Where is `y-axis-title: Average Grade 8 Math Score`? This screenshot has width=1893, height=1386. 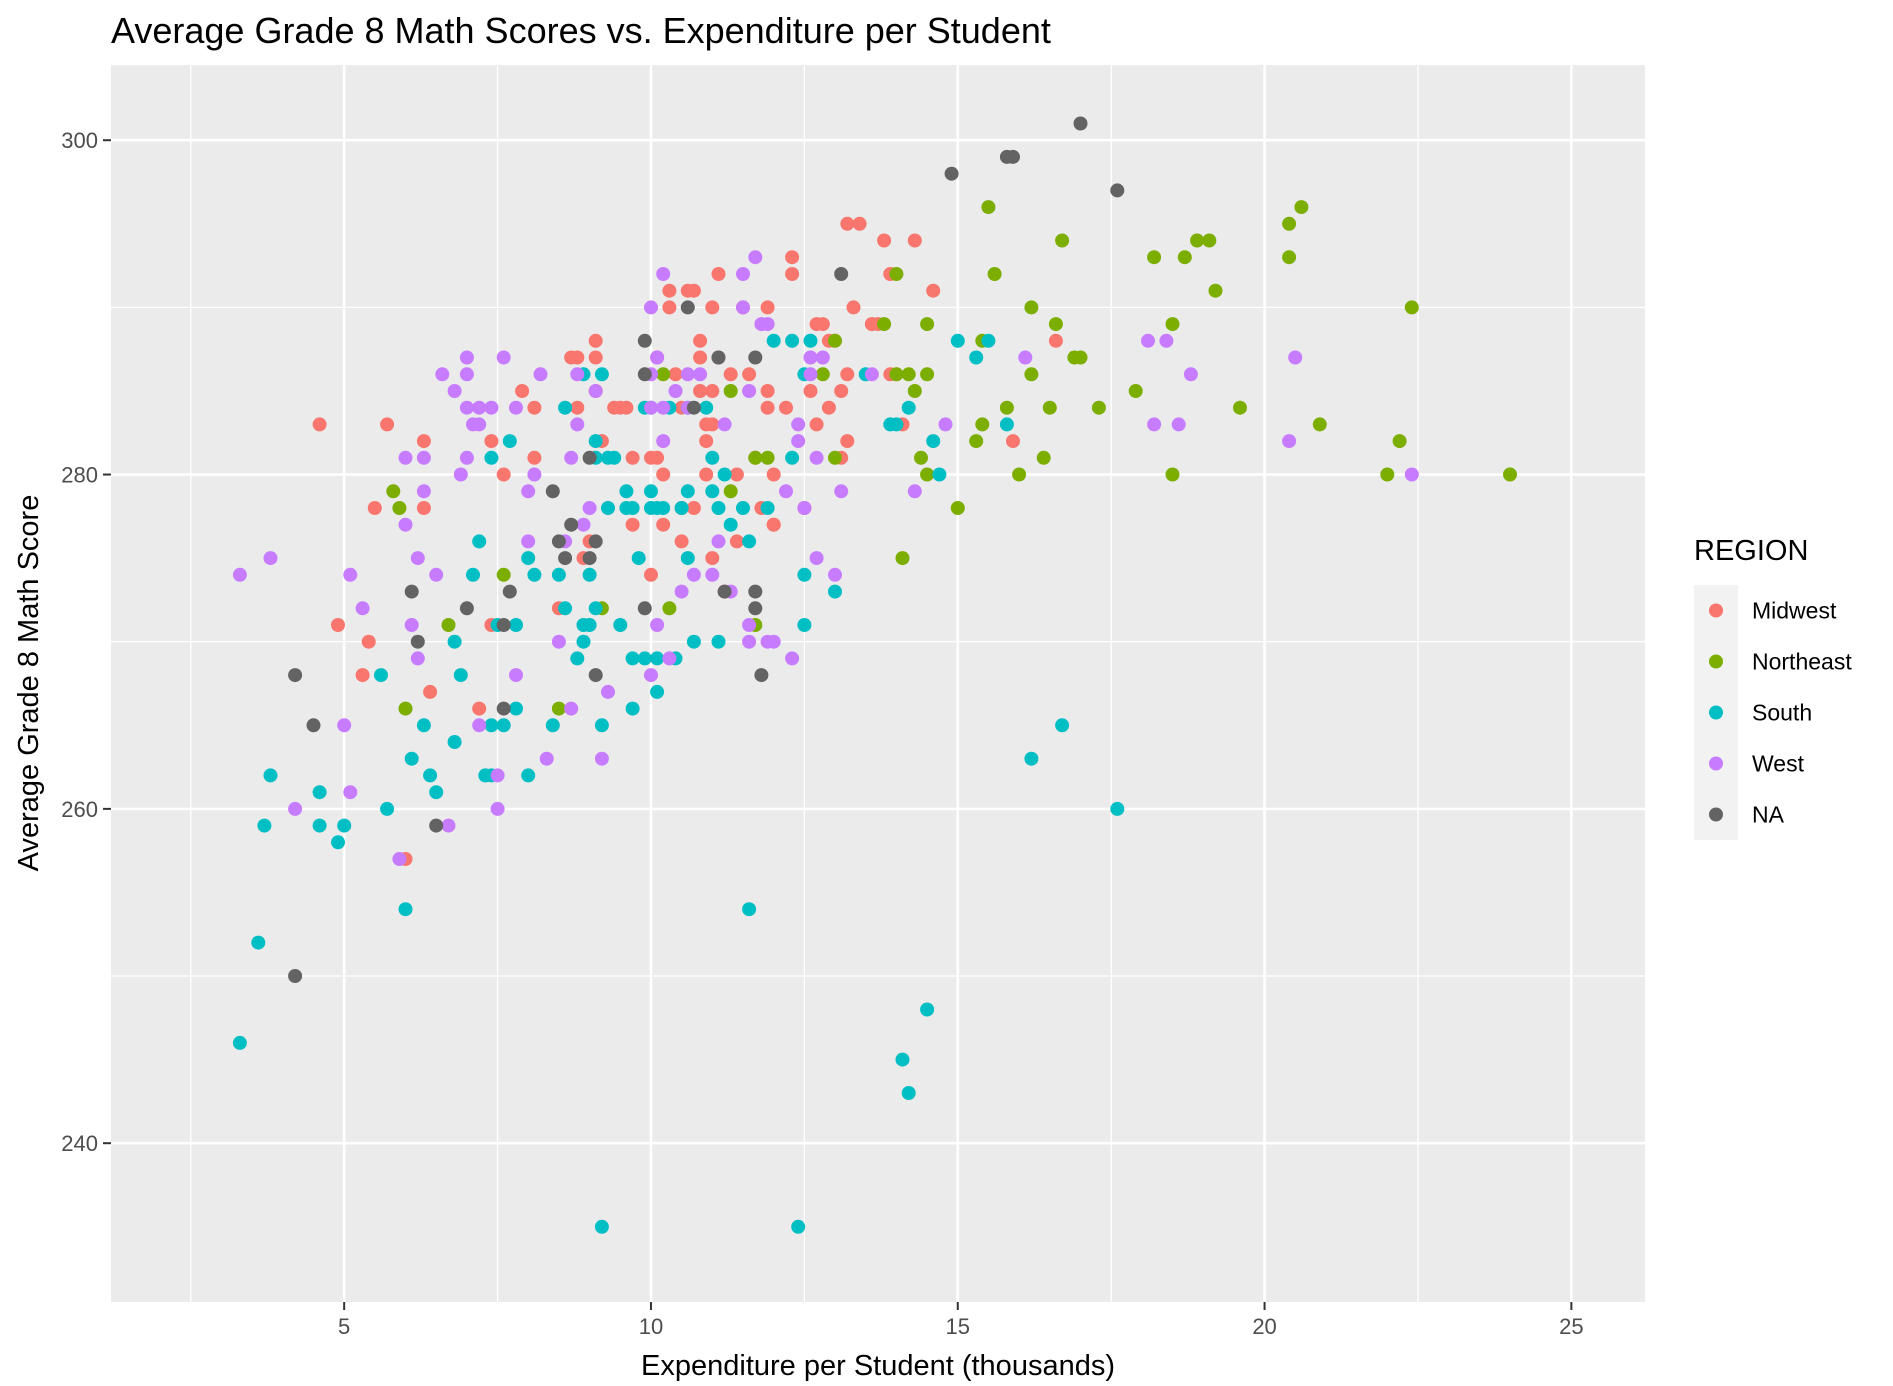
y-axis-title: Average Grade 8 Math Score is located at coordinates (29, 683).